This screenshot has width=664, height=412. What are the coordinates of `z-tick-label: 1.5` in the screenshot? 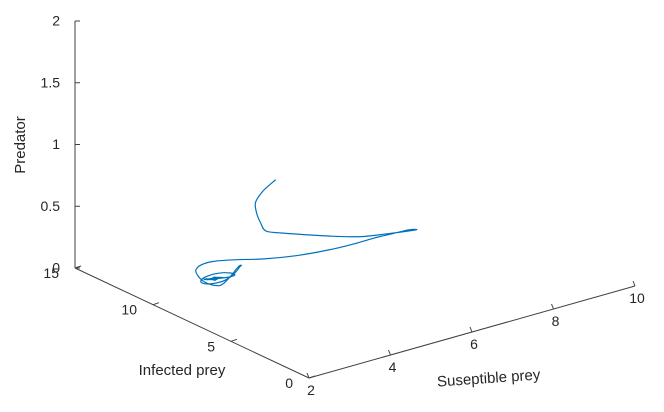 It's located at (51, 82).